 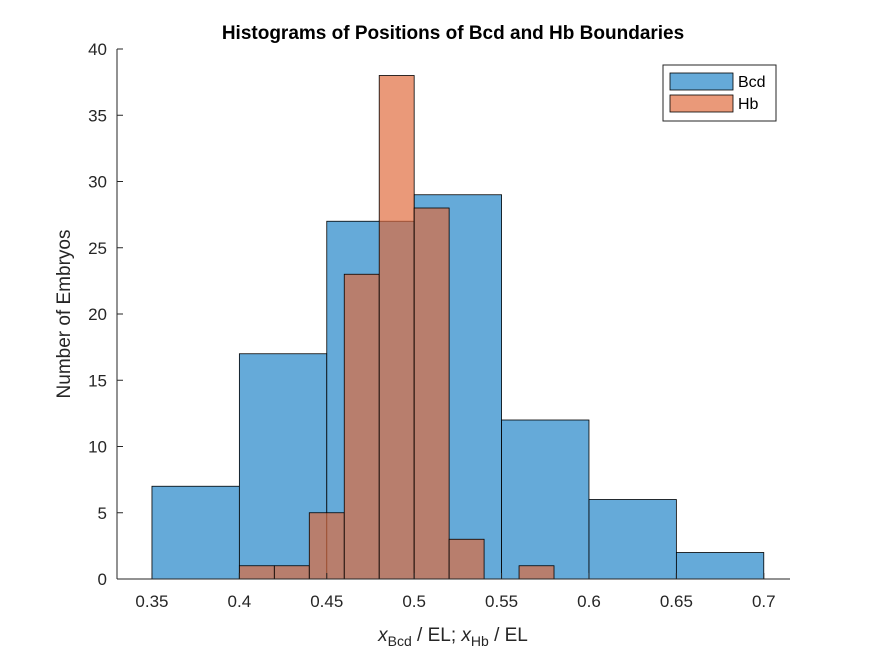 I want to click on x-axis-label-part-0: x, so click(x=383, y=635).